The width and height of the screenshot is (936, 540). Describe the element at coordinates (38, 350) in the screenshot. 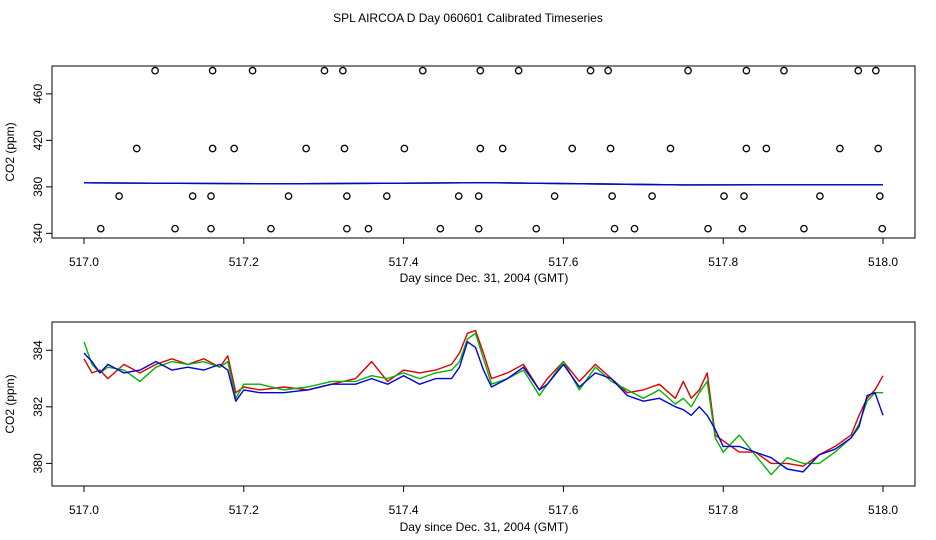

I see `y-tick-label: 384` at that location.